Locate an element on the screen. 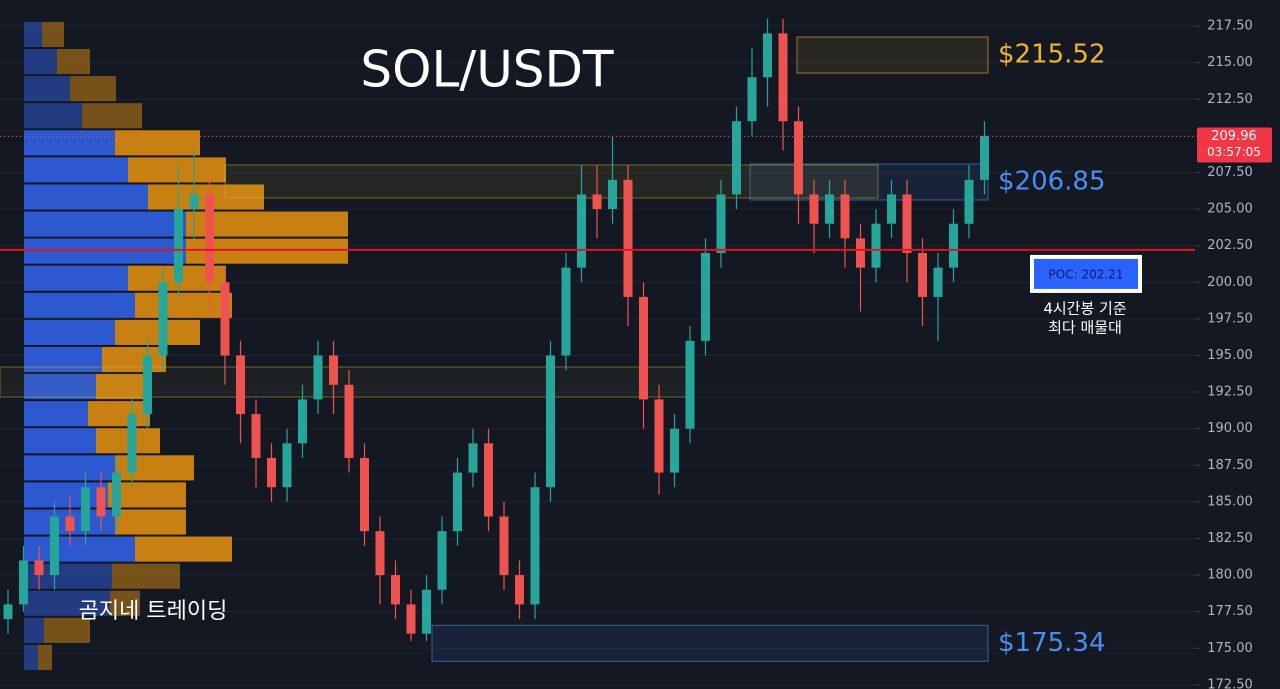  level-label: $206.85 is located at coordinates (1052, 181).